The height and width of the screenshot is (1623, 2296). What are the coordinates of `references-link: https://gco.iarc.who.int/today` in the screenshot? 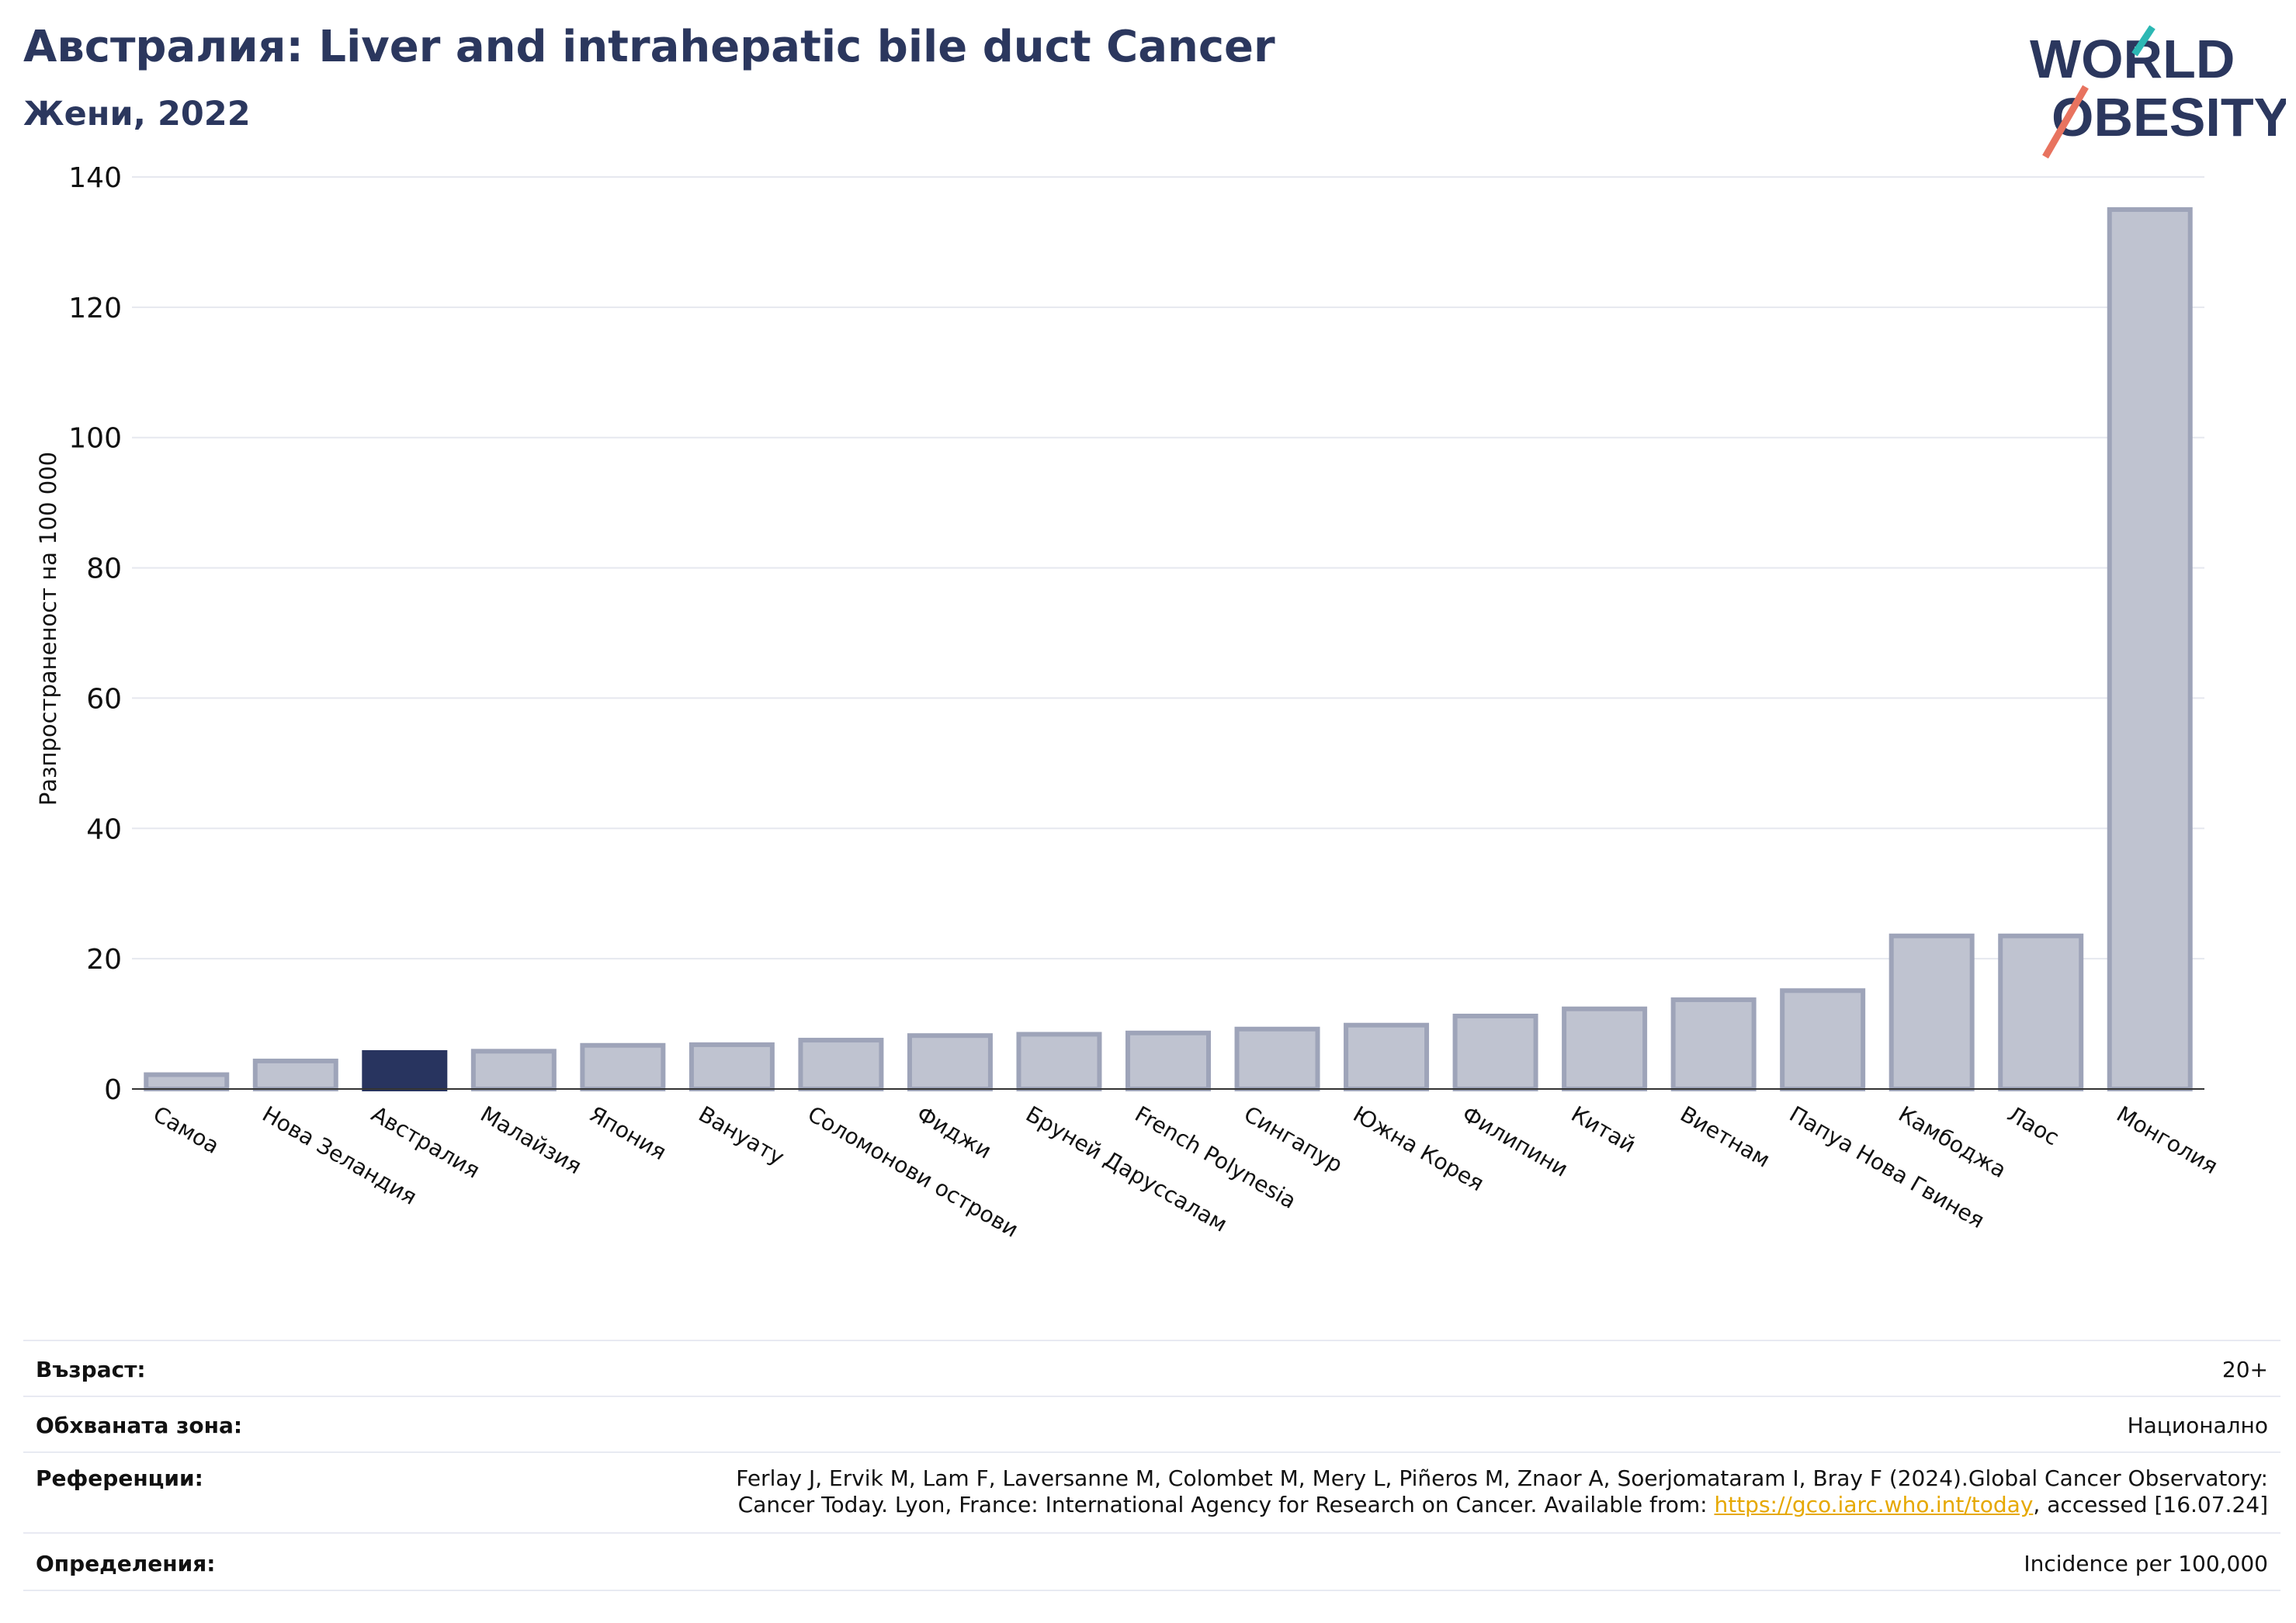 It's located at (1874, 1504).